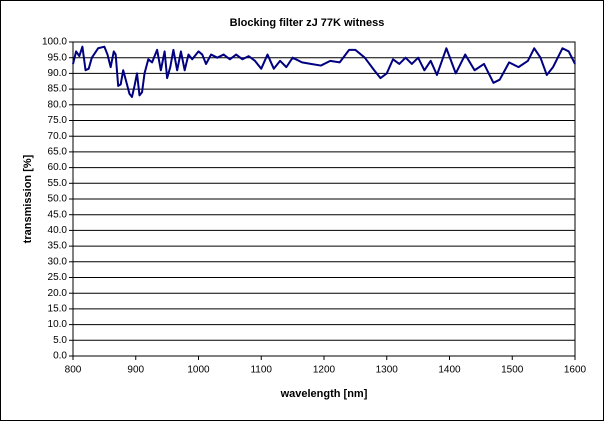 The height and width of the screenshot is (421, 604). What do you see at coordinates (58, 324) in the screenshot?
I see `y-tick-label: 10.0` at bounding box center [58, 324].